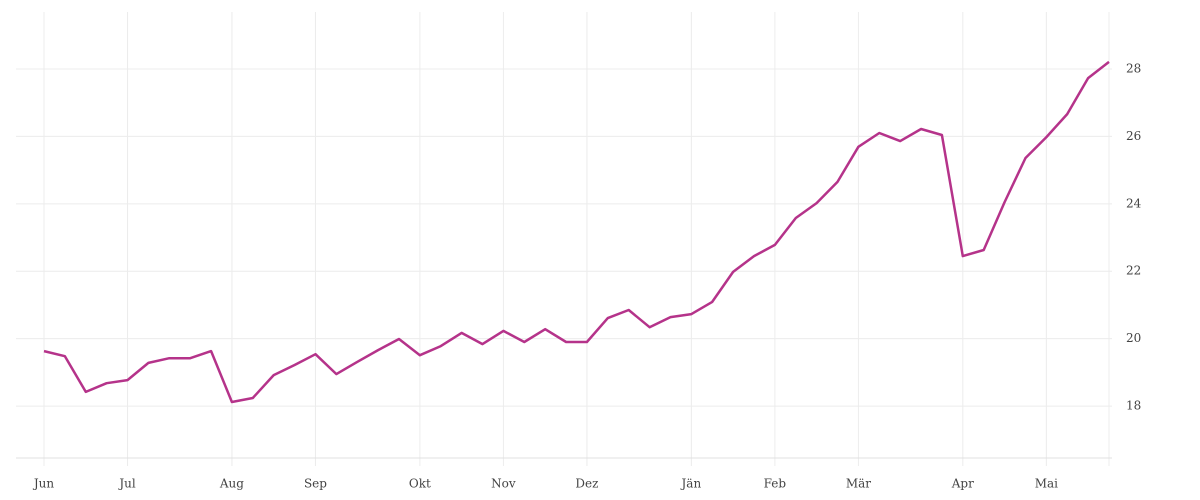  I want to click on x-tick-label: Jul, so click(126, 484).